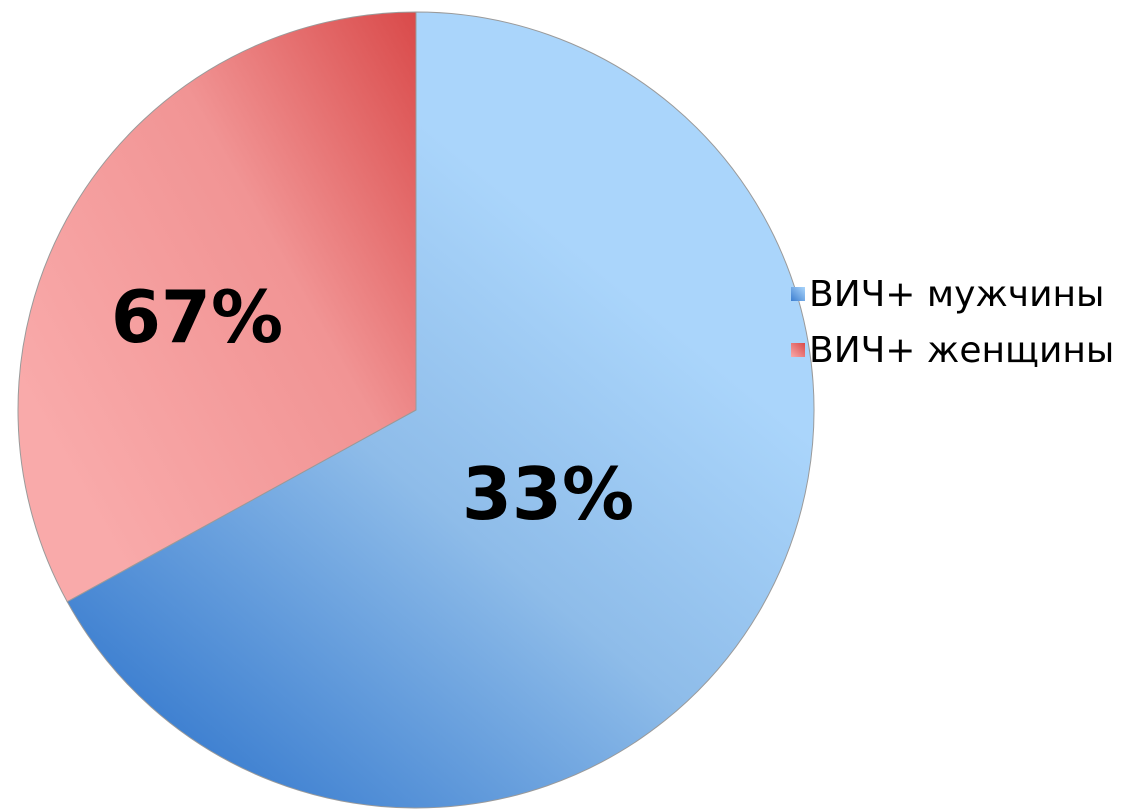 This screenshot has height=809, width=1136. Describe the element at coordinates (798, 350) in the screenshot. I see `legend-swatch-women` at that location.